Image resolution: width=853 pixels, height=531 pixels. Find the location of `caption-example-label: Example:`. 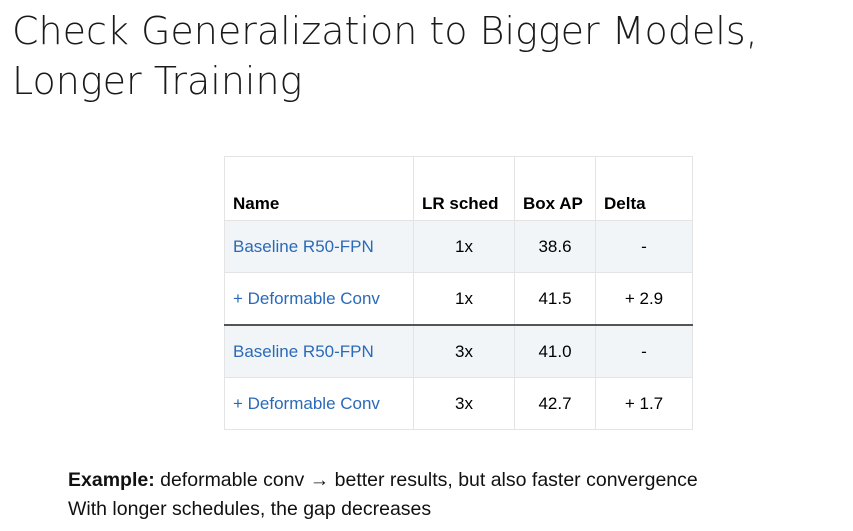

caption-example-label: Example: is located at coordinates (111, 480).